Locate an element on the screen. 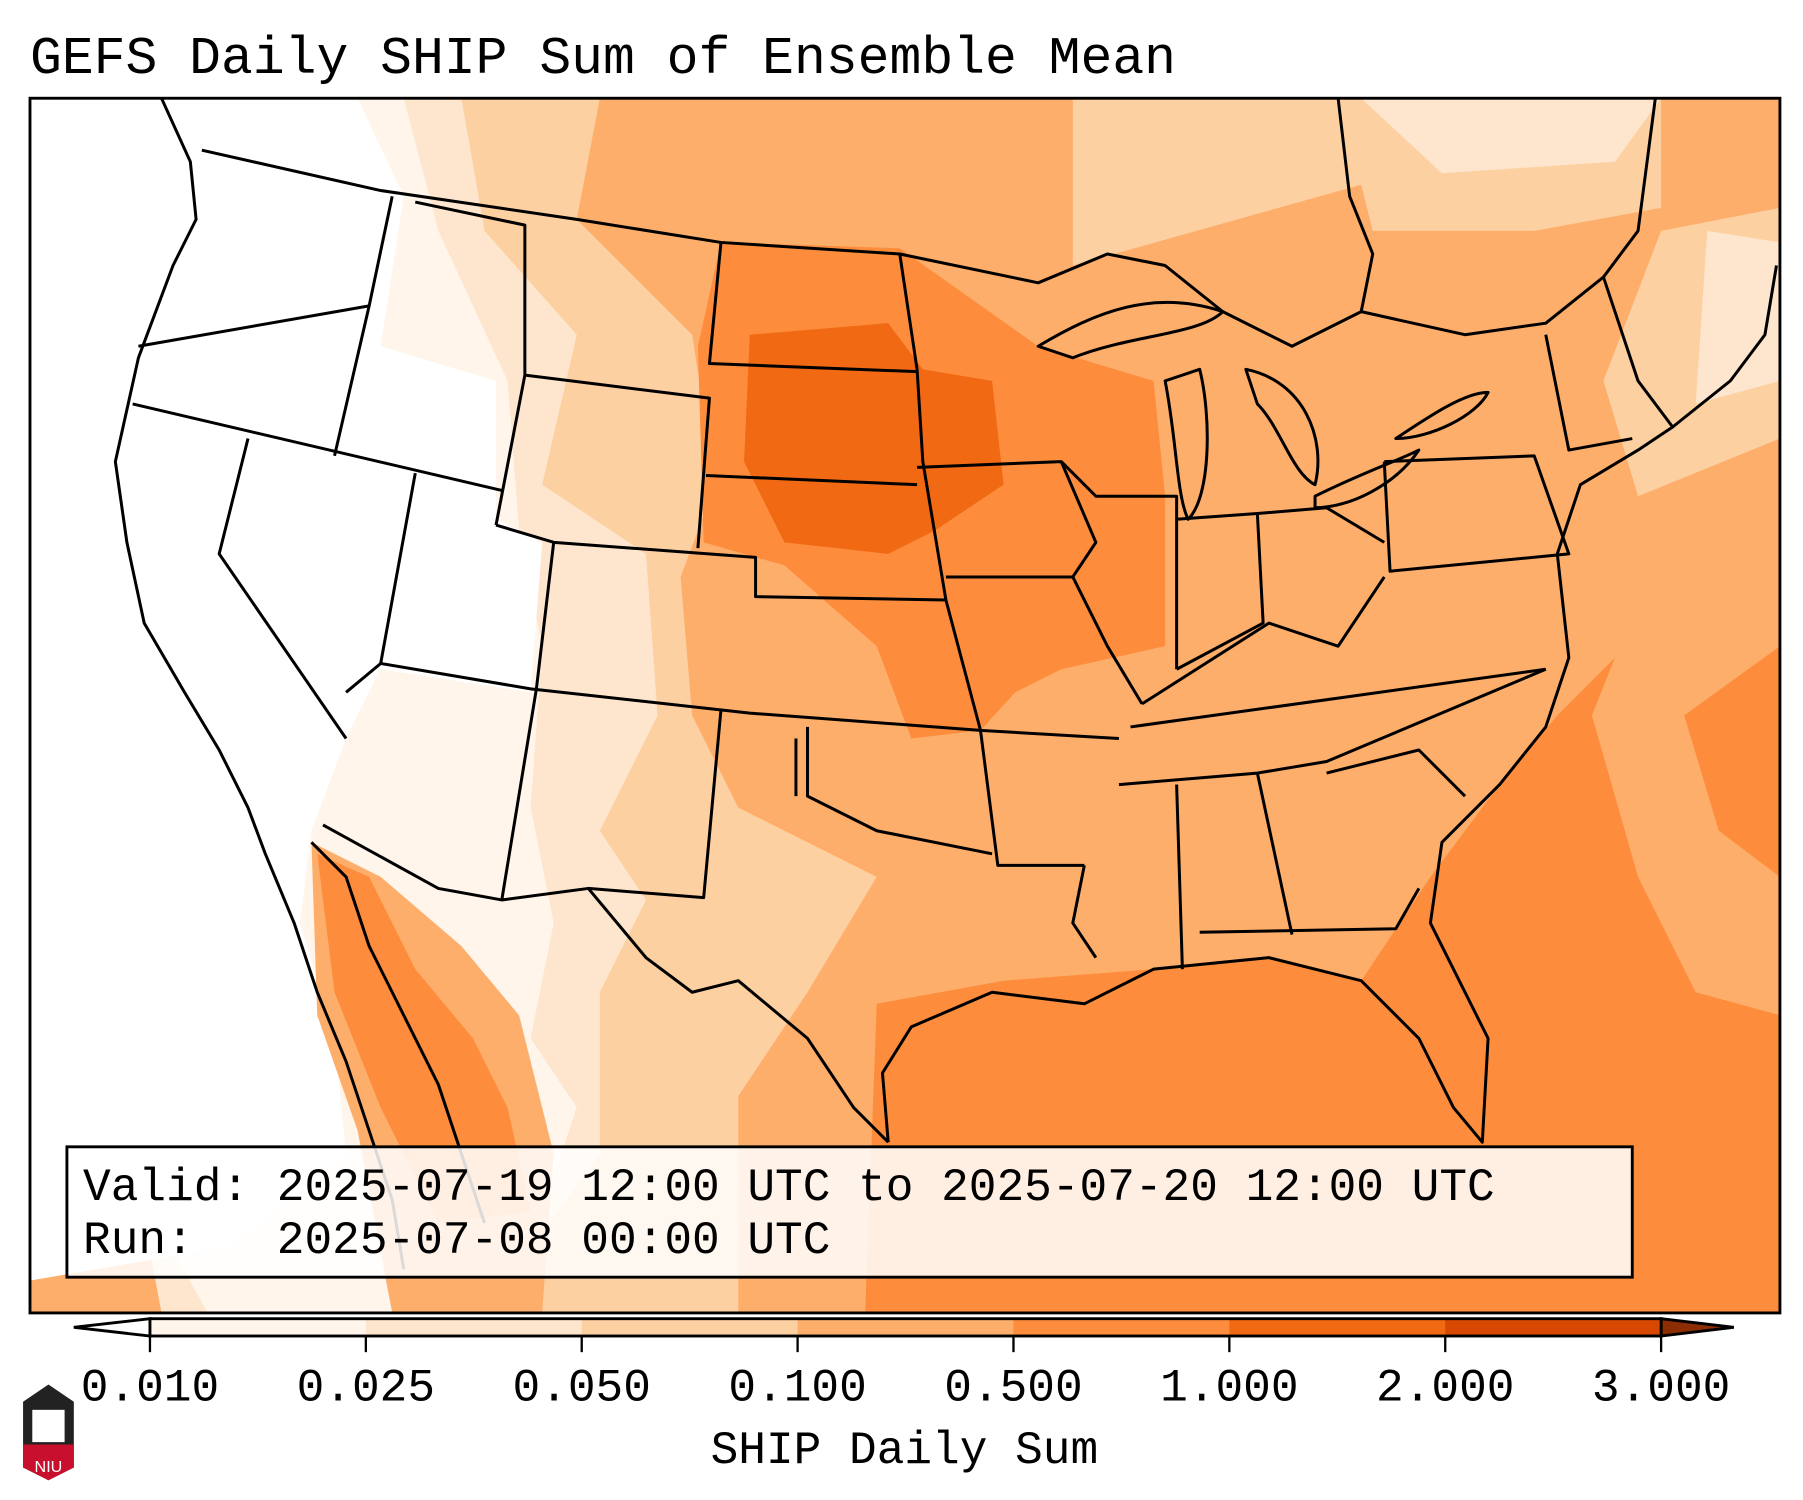 This screenshot has height=1500, width=1803. shading-1-2-plains is located at coordinates (874, 438).